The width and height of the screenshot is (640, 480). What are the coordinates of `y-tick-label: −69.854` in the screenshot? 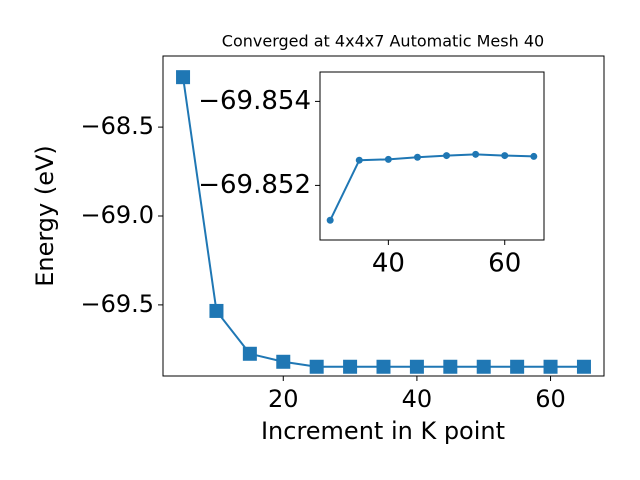 It's located at (254, 101).